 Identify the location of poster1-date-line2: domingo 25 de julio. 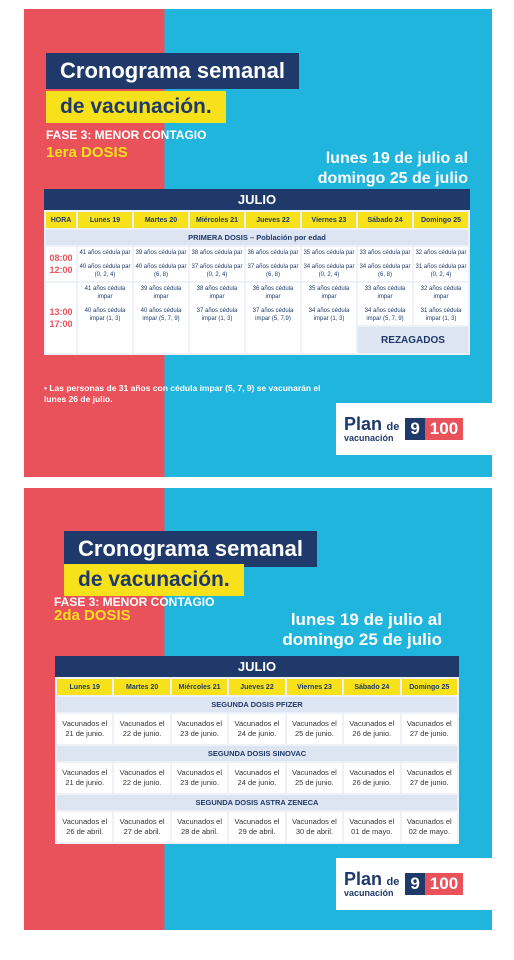
(392, 178).